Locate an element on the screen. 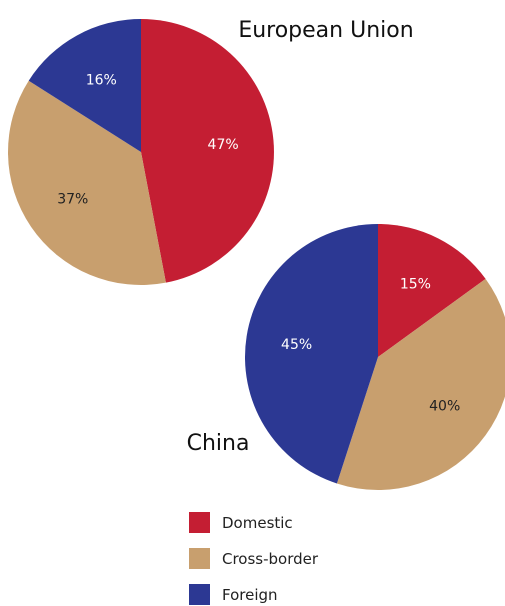  china-slice-domestic is located at coordinates (432, 290).